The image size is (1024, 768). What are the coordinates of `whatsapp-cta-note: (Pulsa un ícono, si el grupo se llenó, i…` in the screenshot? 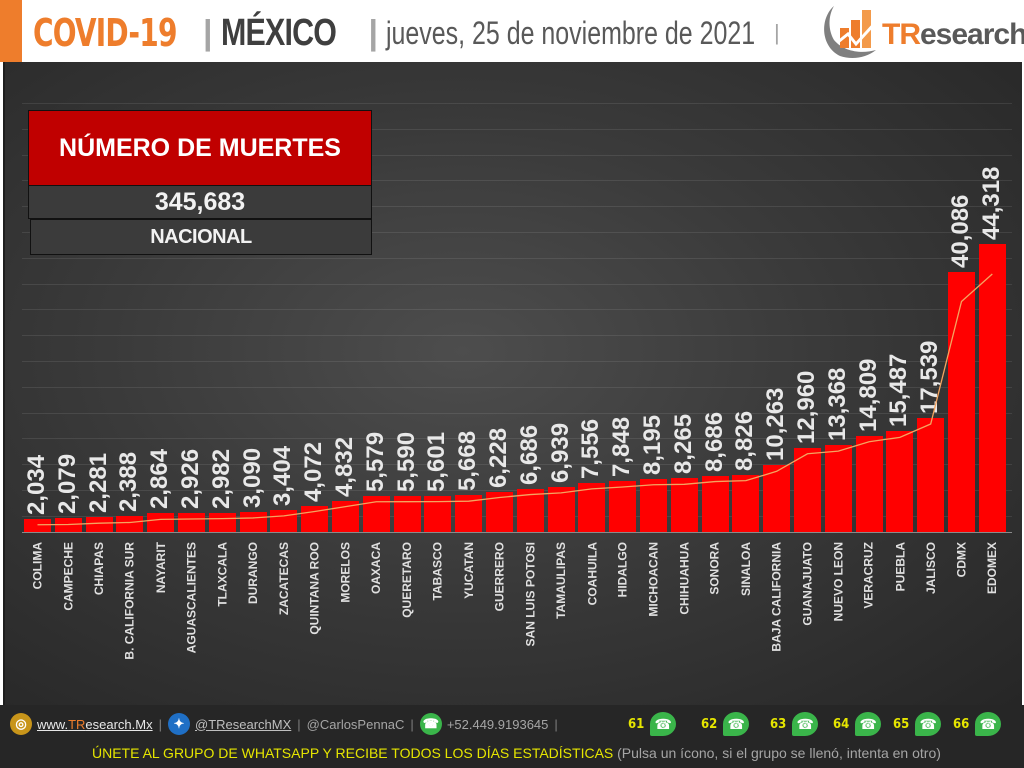 It's located at (779, 753).